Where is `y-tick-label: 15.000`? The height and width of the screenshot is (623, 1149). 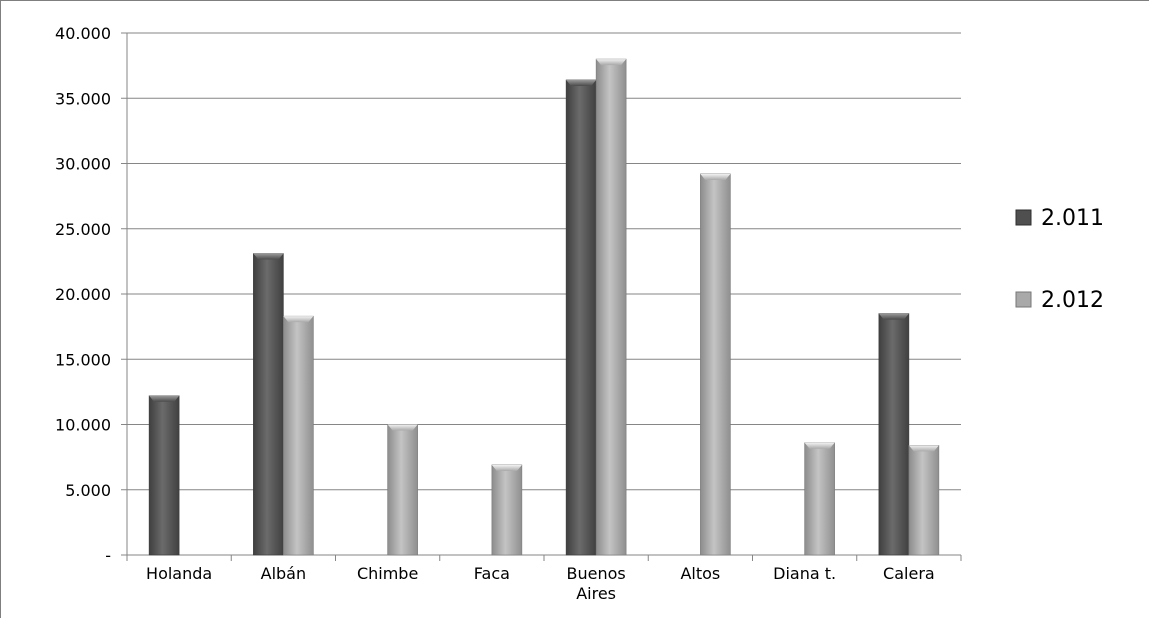 y-tick-label: 15.000 is located at coordinates (83, 359).